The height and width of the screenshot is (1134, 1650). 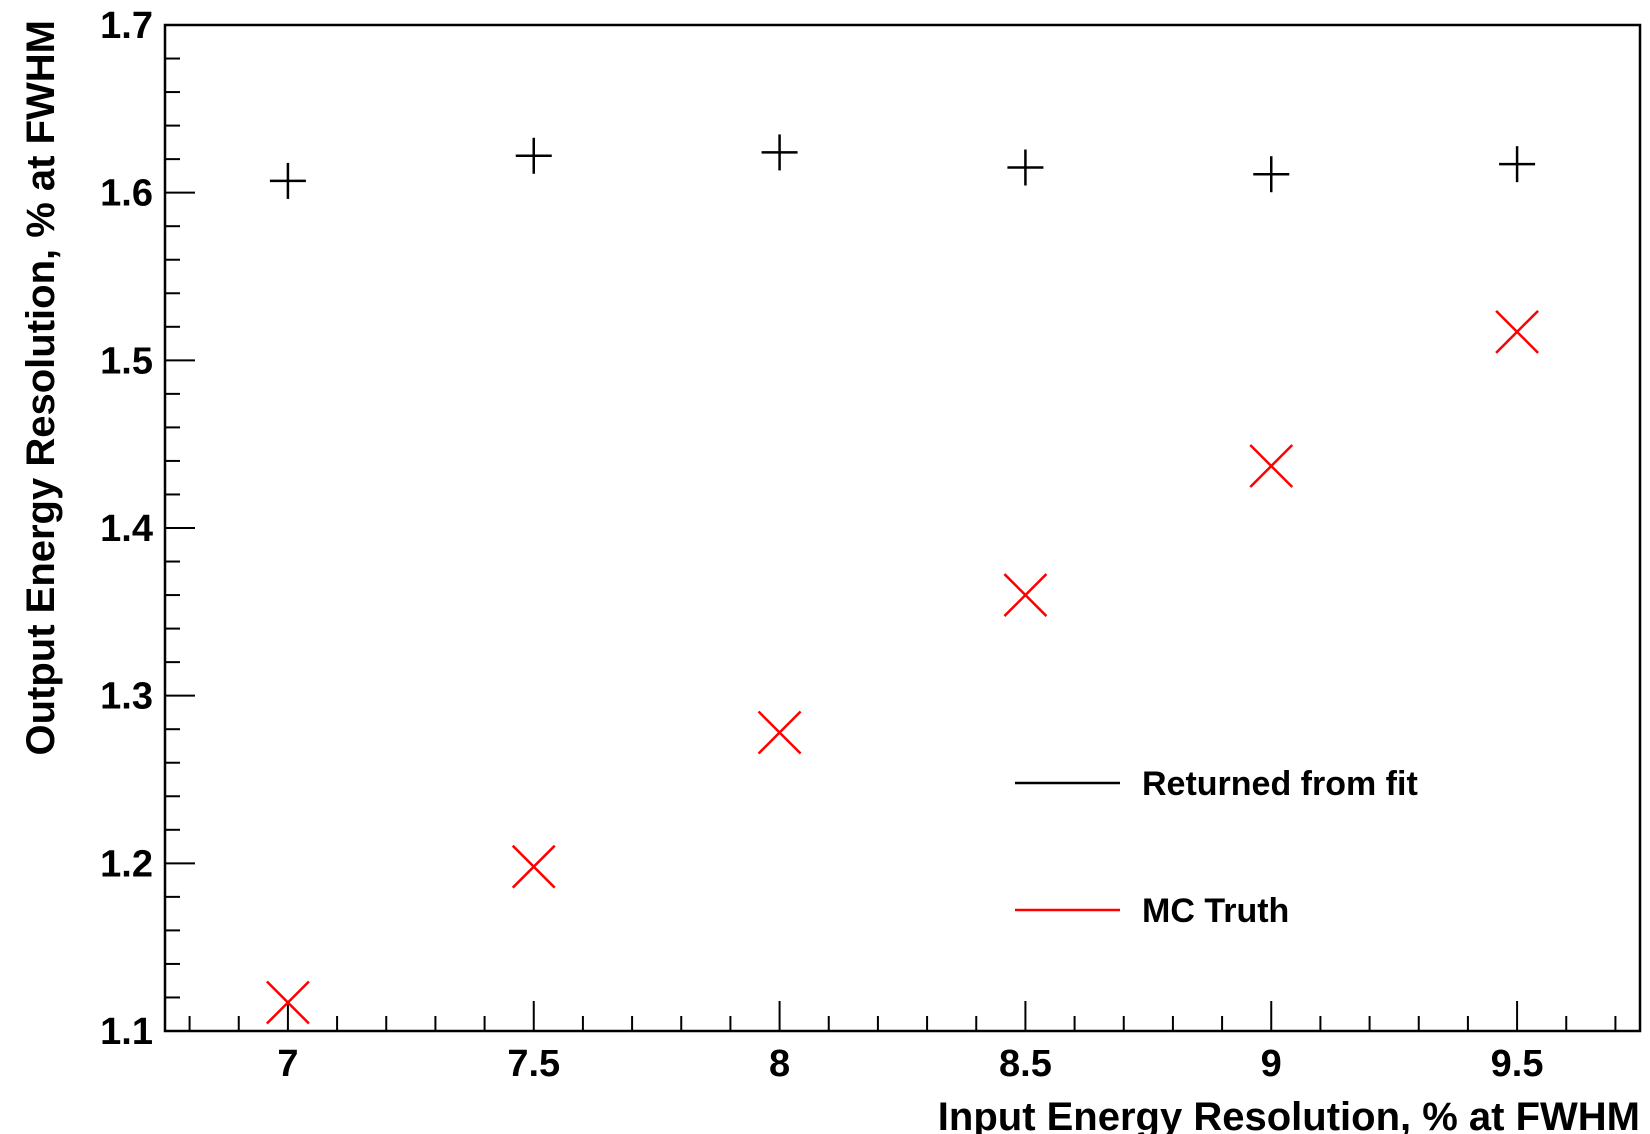 I want to click on y-tick-label: 1.2, so click(x=126, y=864).